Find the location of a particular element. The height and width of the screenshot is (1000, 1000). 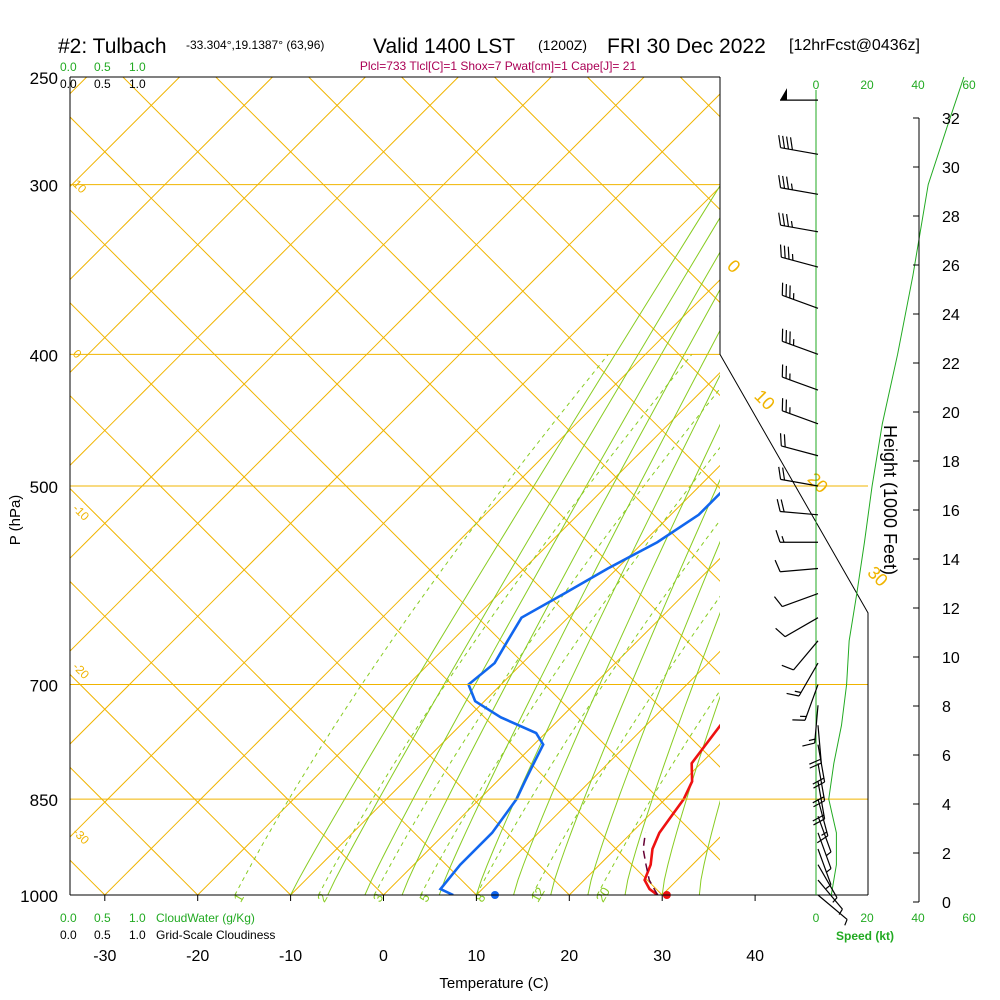

height-tick-label: 22 is located at coordinates (951, 364).